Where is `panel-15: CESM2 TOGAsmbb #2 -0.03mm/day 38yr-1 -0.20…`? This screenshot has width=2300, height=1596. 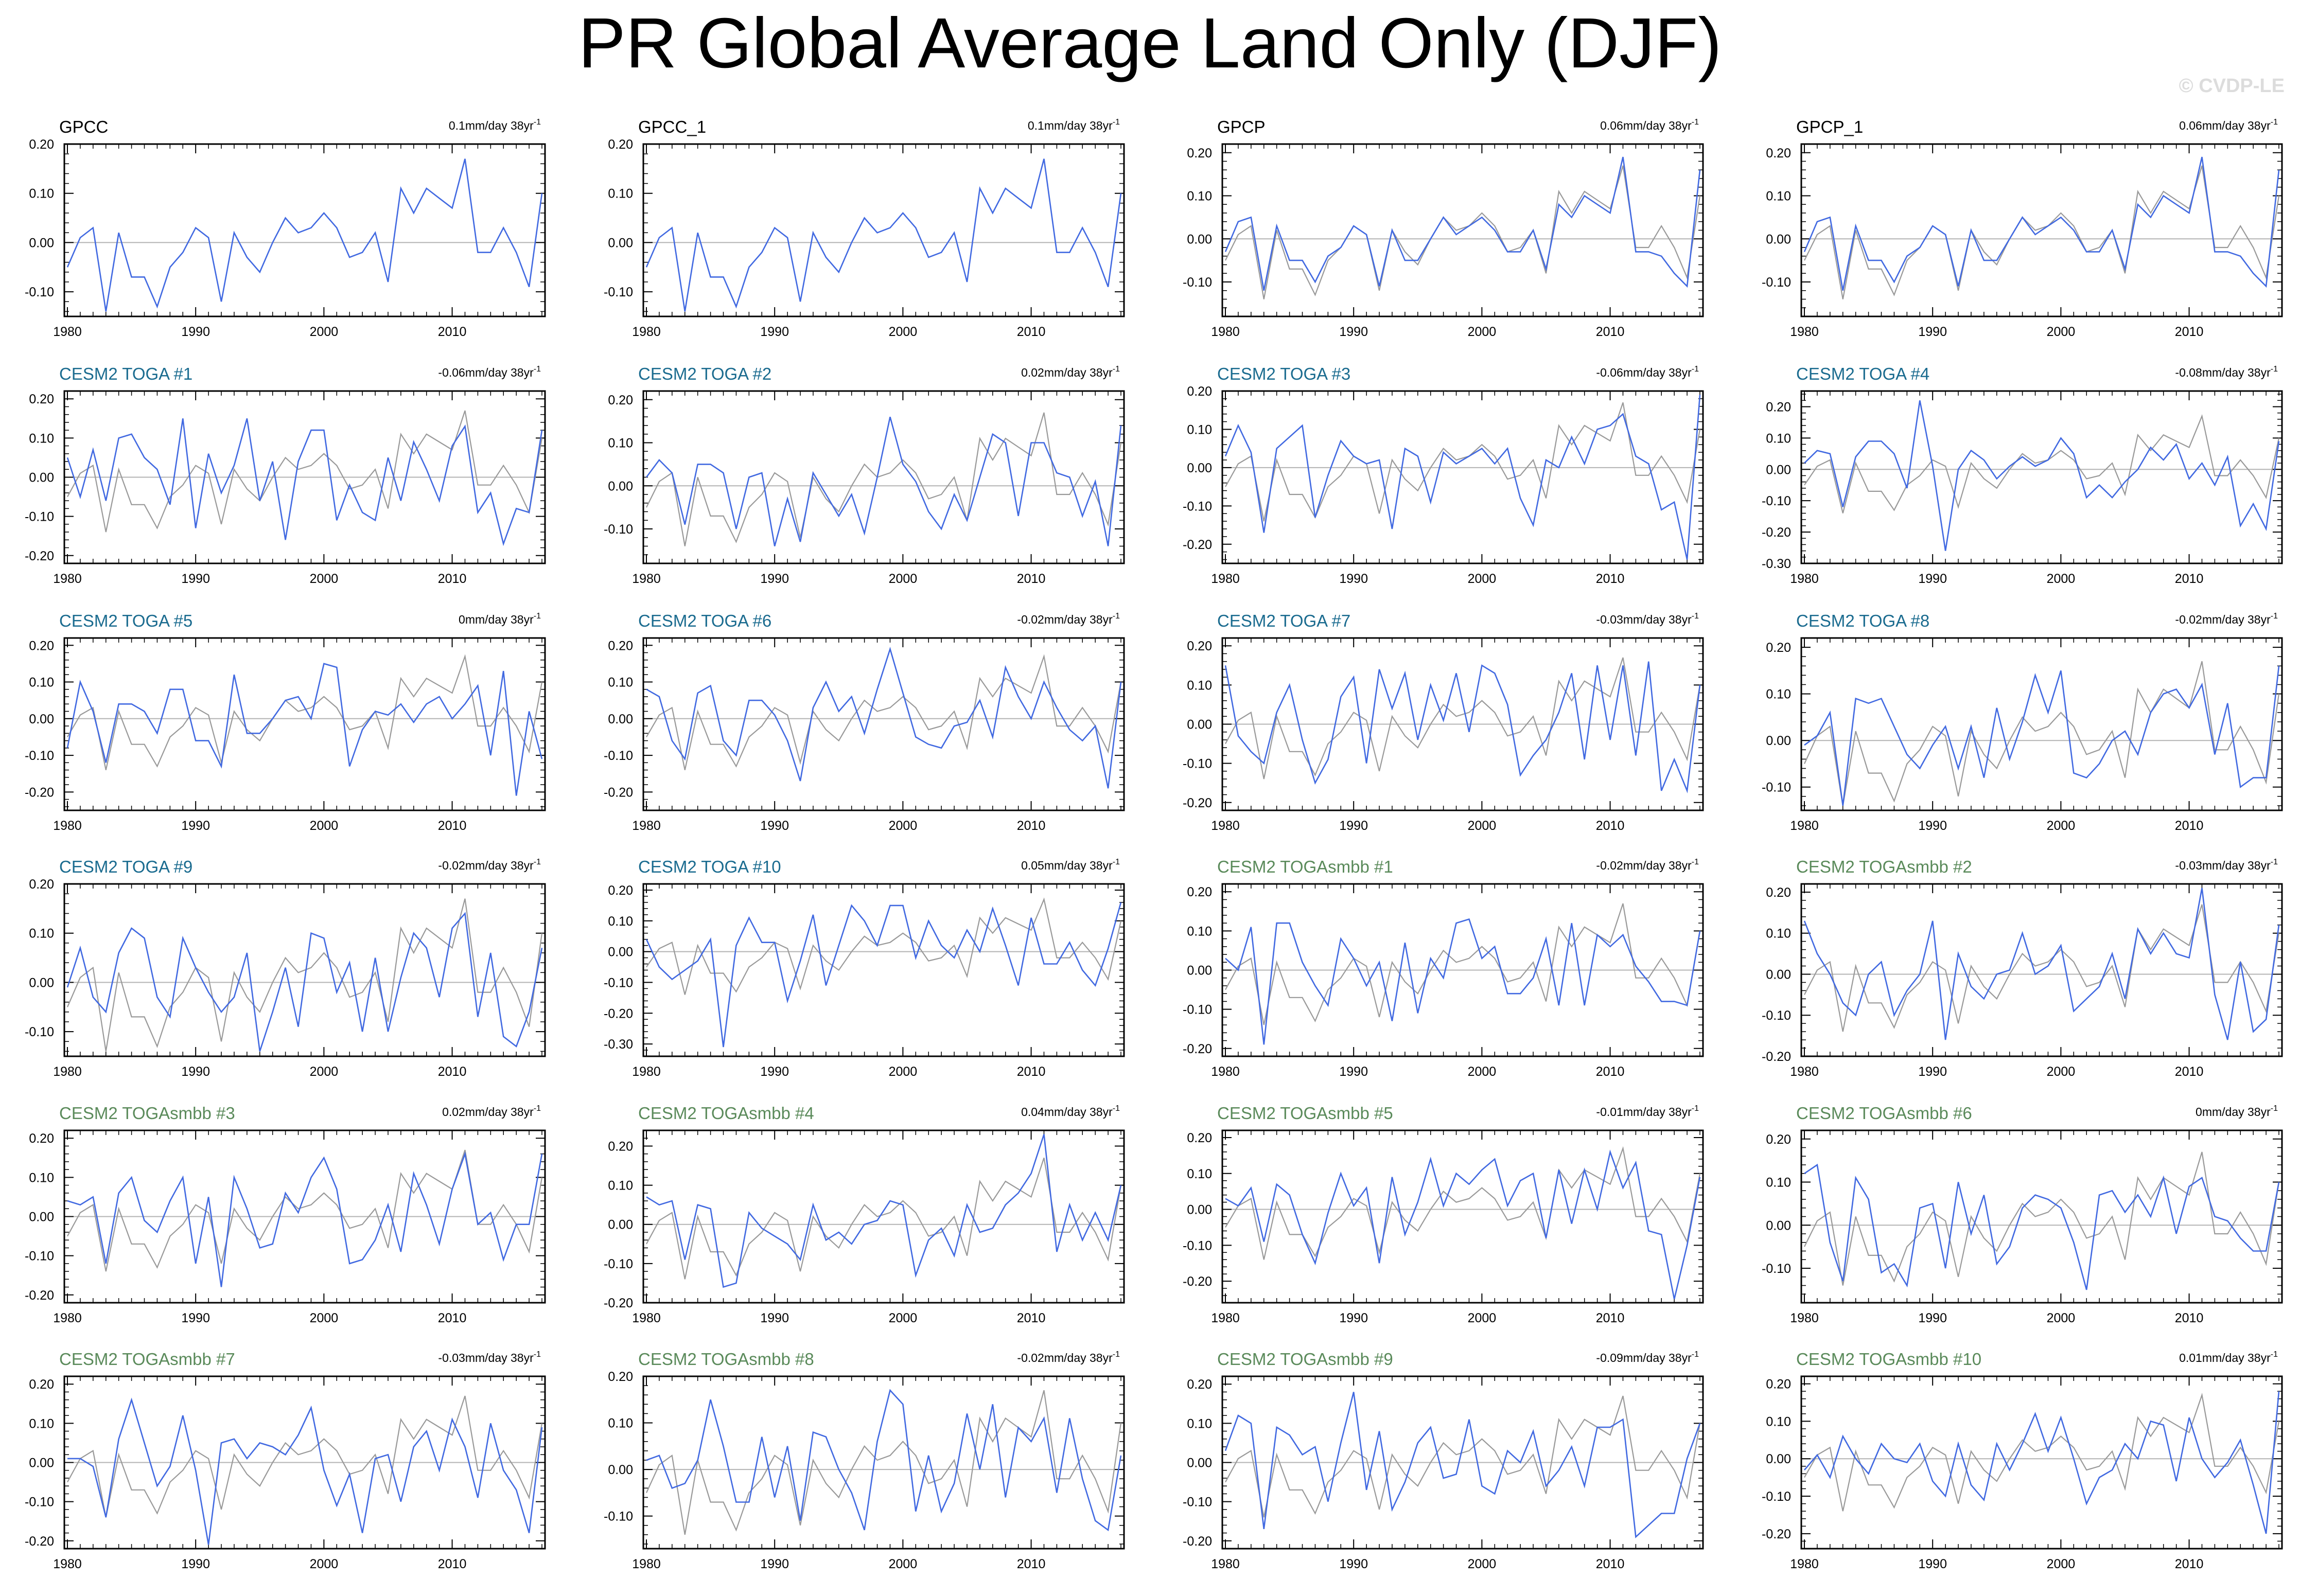
panel-15: CESM2 TOGAsmbb #2 -0.03mm/day 38yr-1 -0.20… is located at coordinates (2022, 968).